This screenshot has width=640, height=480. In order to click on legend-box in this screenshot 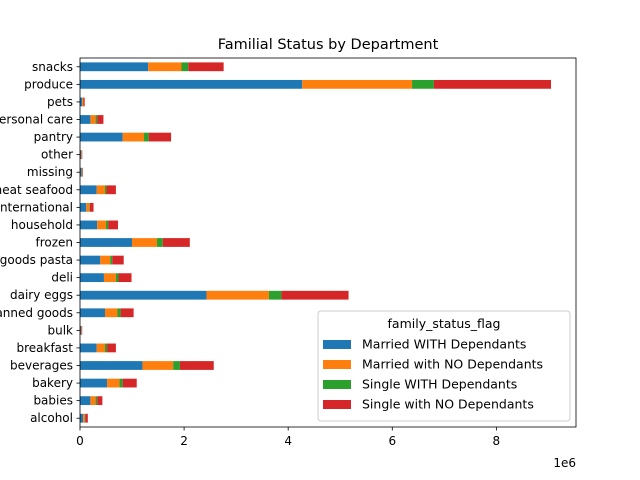, I will do `click(444, 366)`.